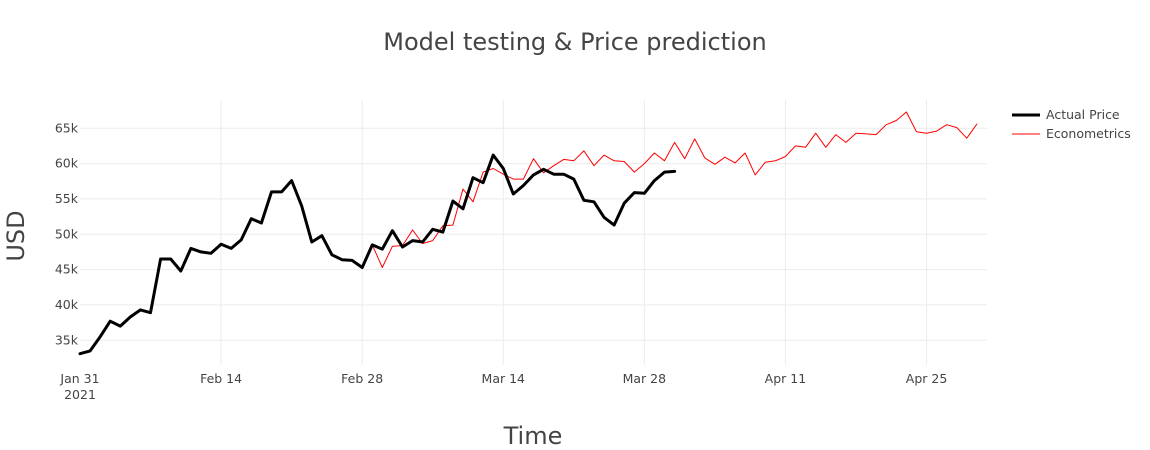 Image resolution: width=1150 pixels, height=450 pixels. What do you see at coordinates (67, 198) in the screenshot?
I see `y-tick-label: 55k` at bounding box center [67, 198].